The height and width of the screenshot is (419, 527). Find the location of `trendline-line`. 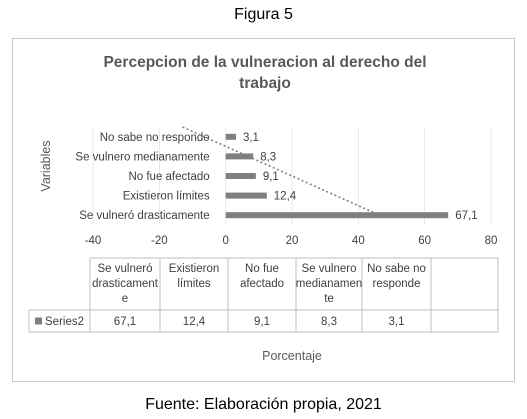

trendline-line is located at coordinates (282, 171).